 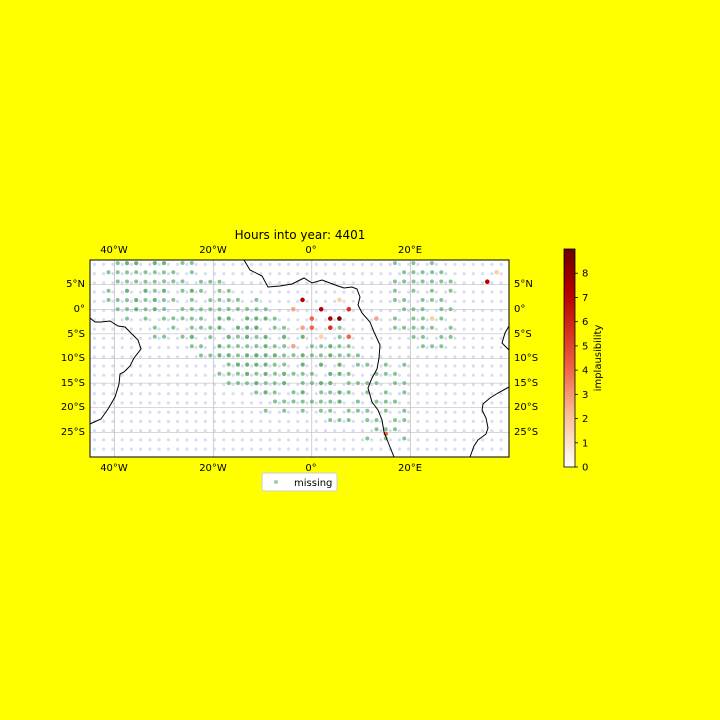 What do you see at coordinates (73, 383) in the screenshot?
I see `lat-tick-label-left: 15°S` at bounding box center [73, 383].